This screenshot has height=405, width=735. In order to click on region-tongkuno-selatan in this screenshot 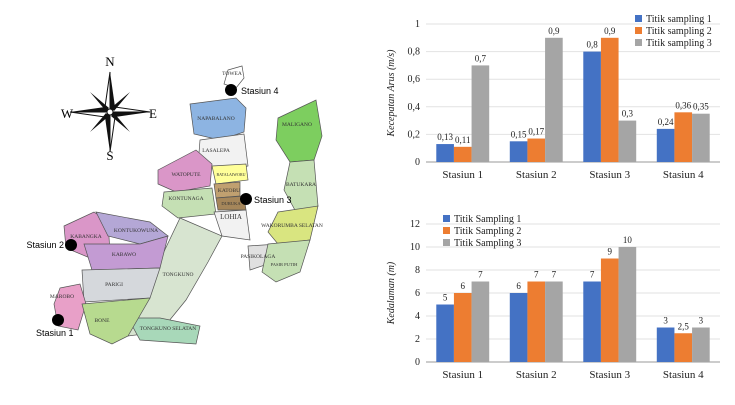, I will do `click(164, 331)`.